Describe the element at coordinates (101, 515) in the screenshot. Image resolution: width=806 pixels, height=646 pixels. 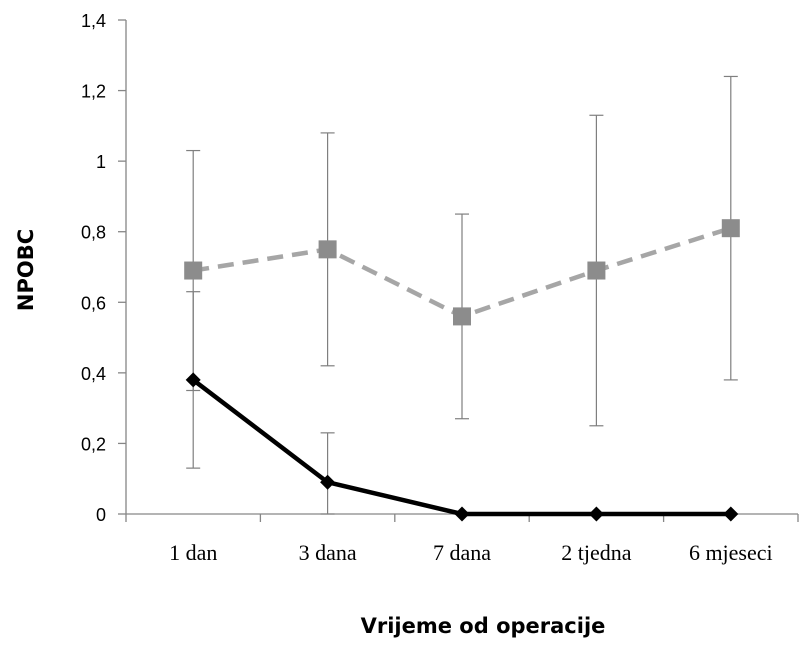
I see `y-tick-label: 0` at that location.